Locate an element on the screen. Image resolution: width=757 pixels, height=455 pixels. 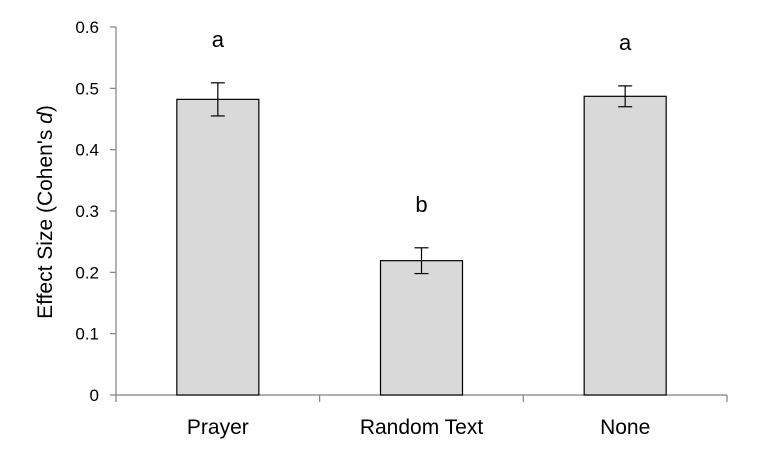
significance-label: b is located at coordinates (421, 204).